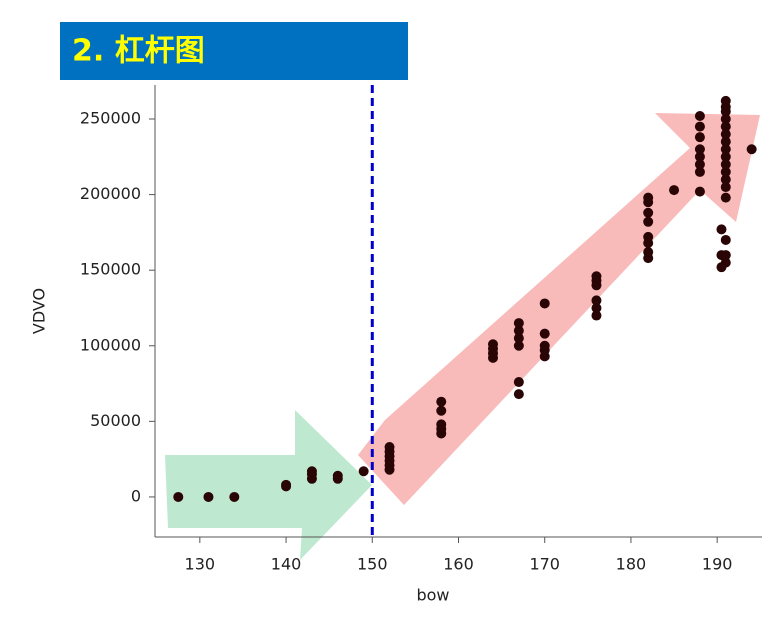  I want to click on y-tick-label: 50000, so click(115, 420).